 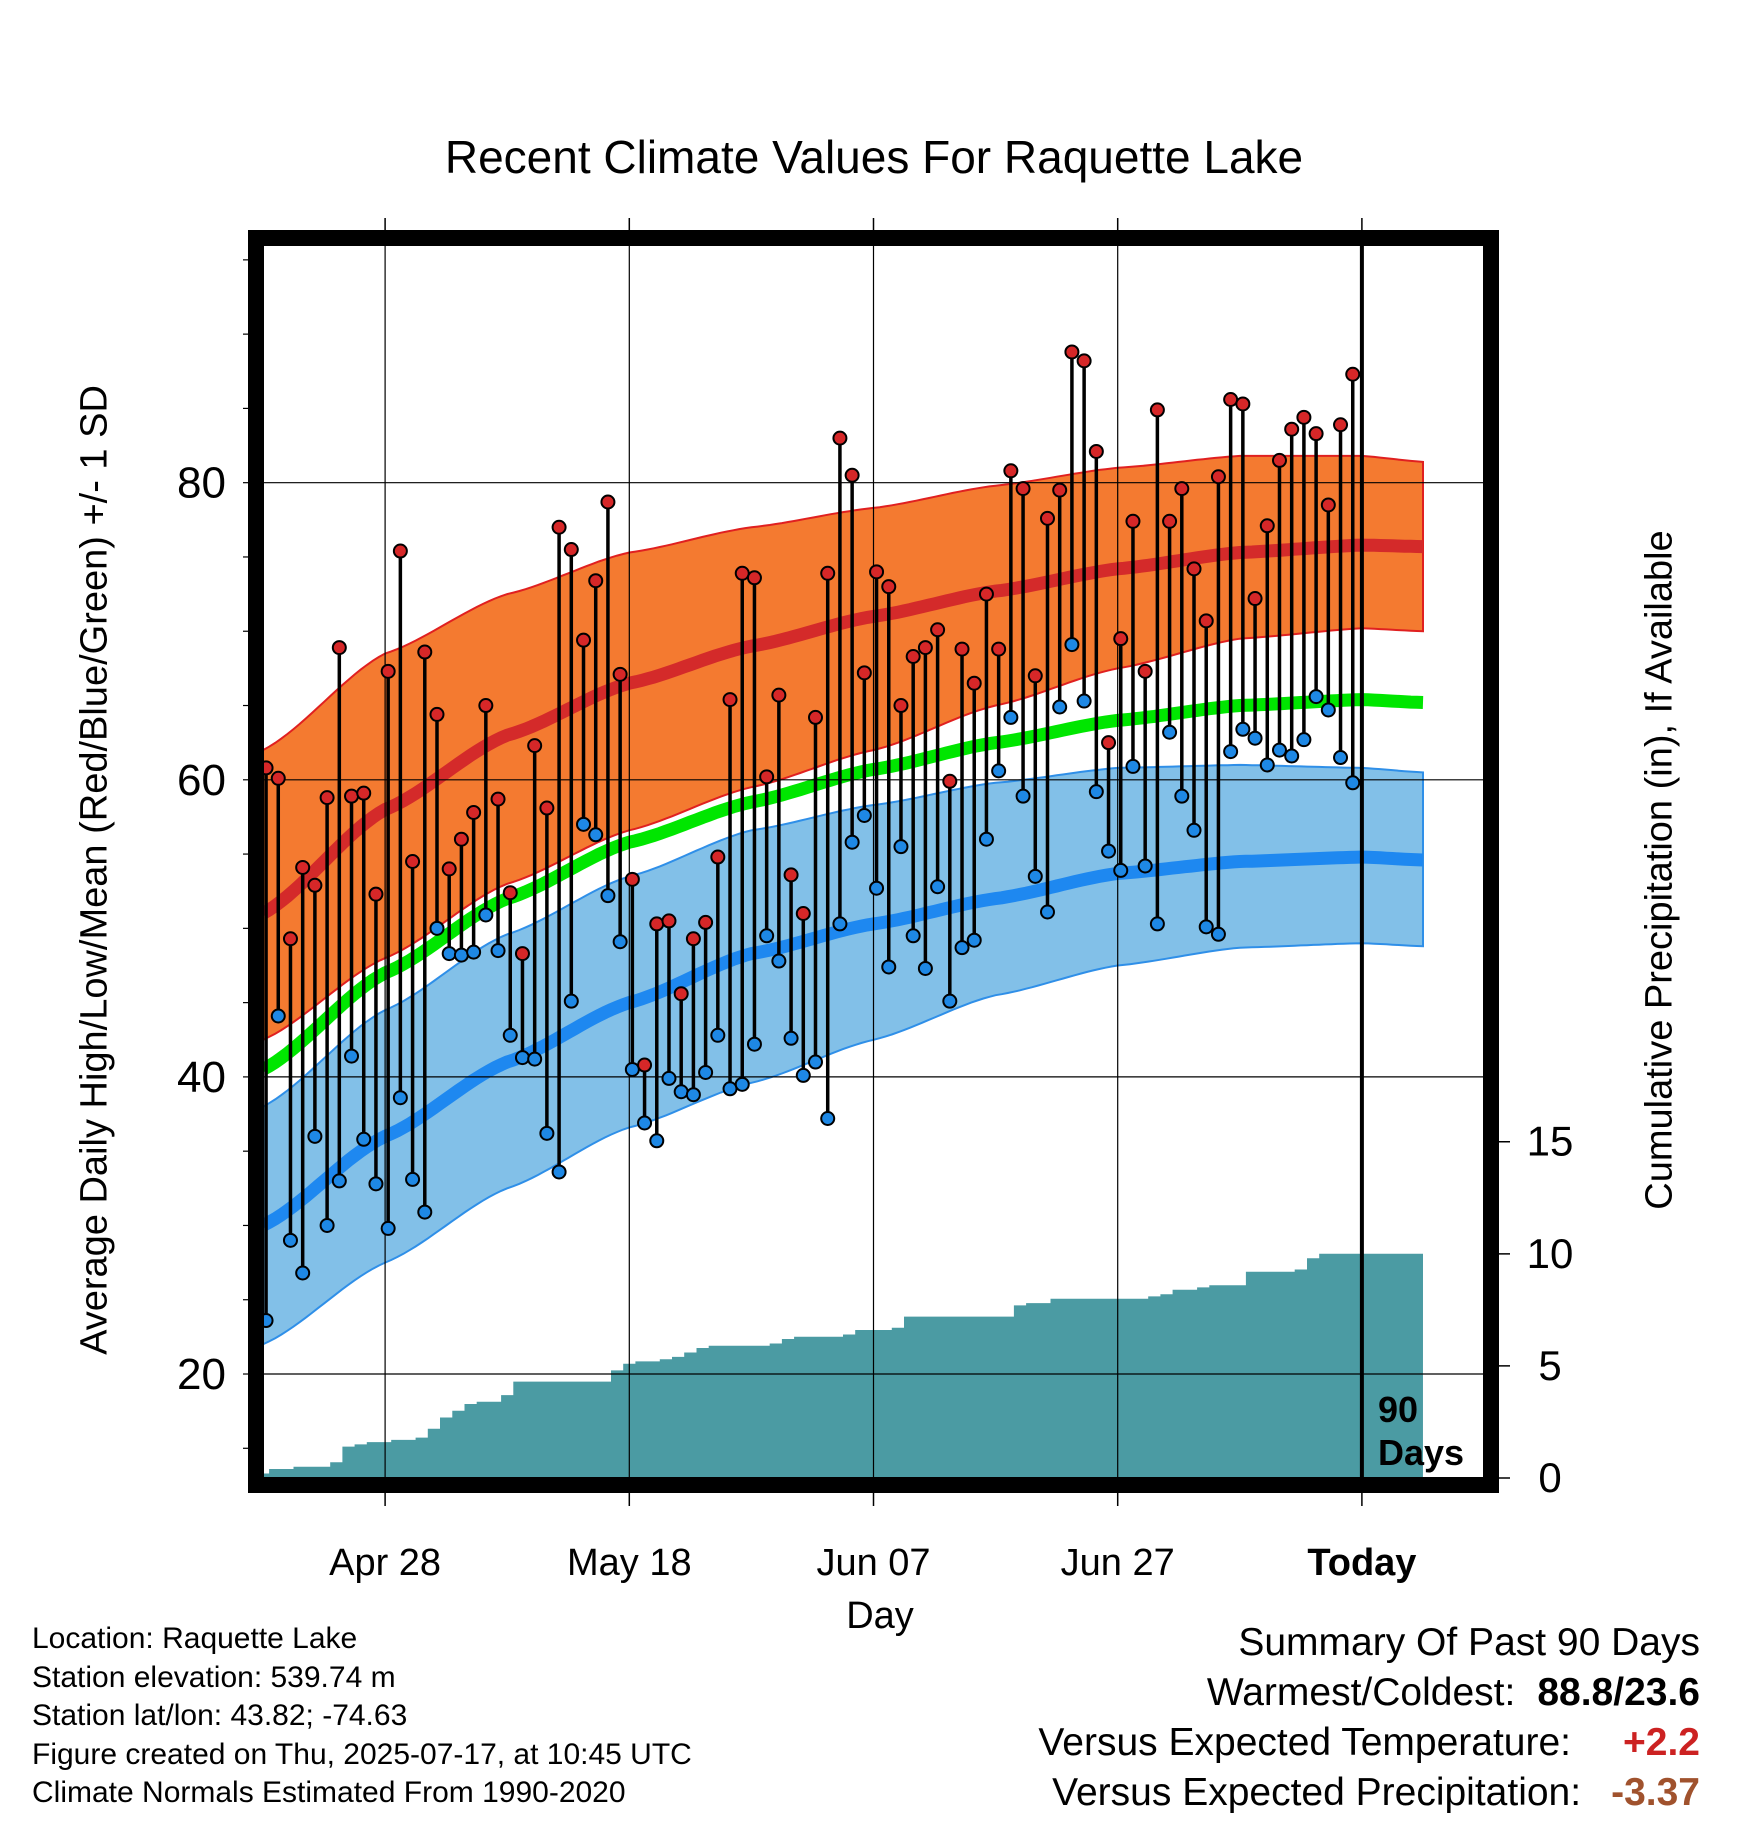 I want to click on footer-normals: Climate Normals Estimated From 1990-2020, so click(x=329, y=1792).